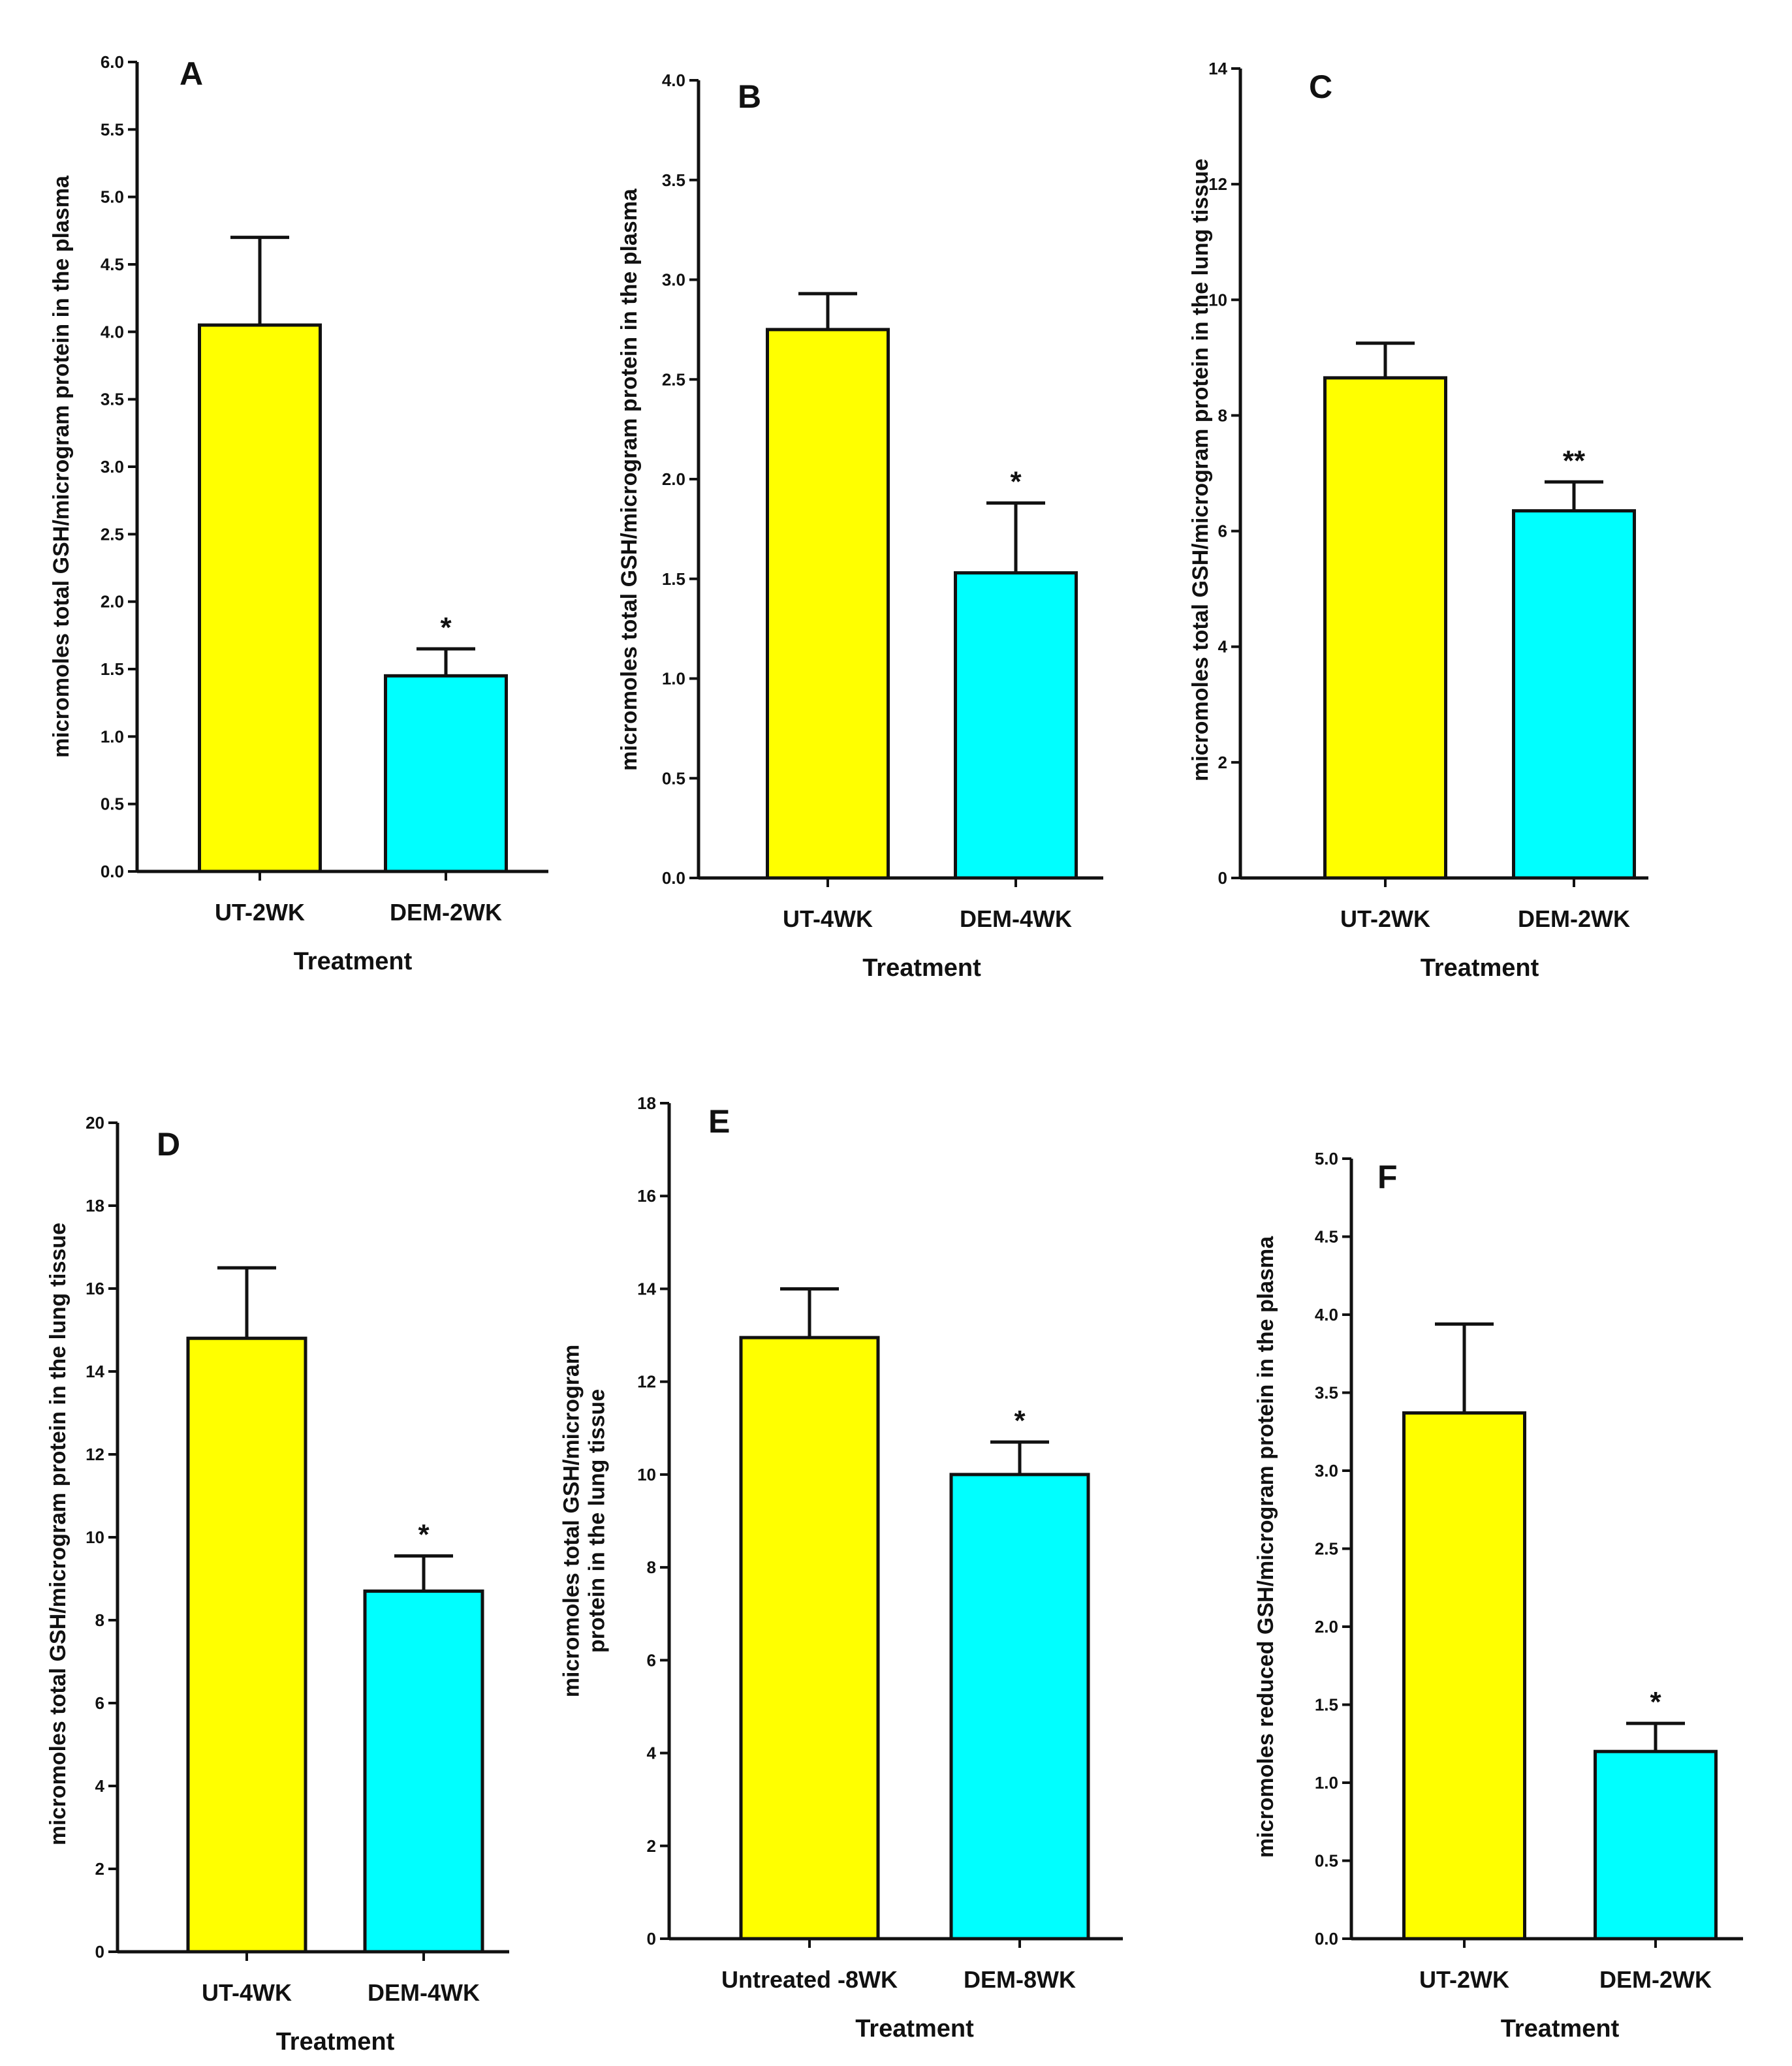  I want to click on panel-f-y-tick-label-4: 2.0, so click(1327, 1626).